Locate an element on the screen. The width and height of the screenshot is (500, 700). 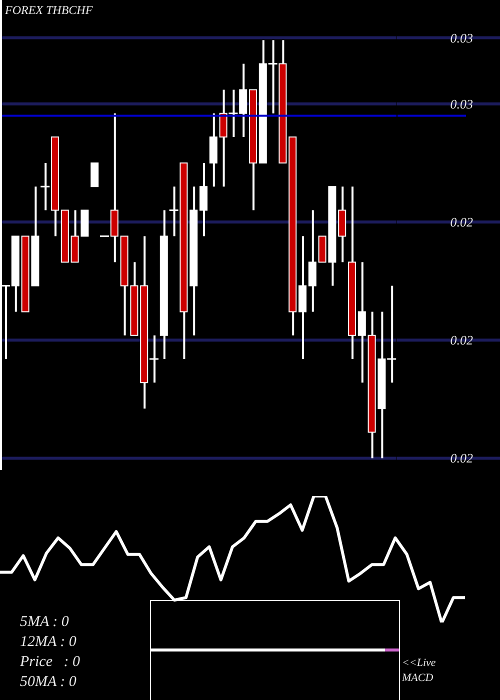
text: 12MA : 0 is located at coordinates (49, 642).